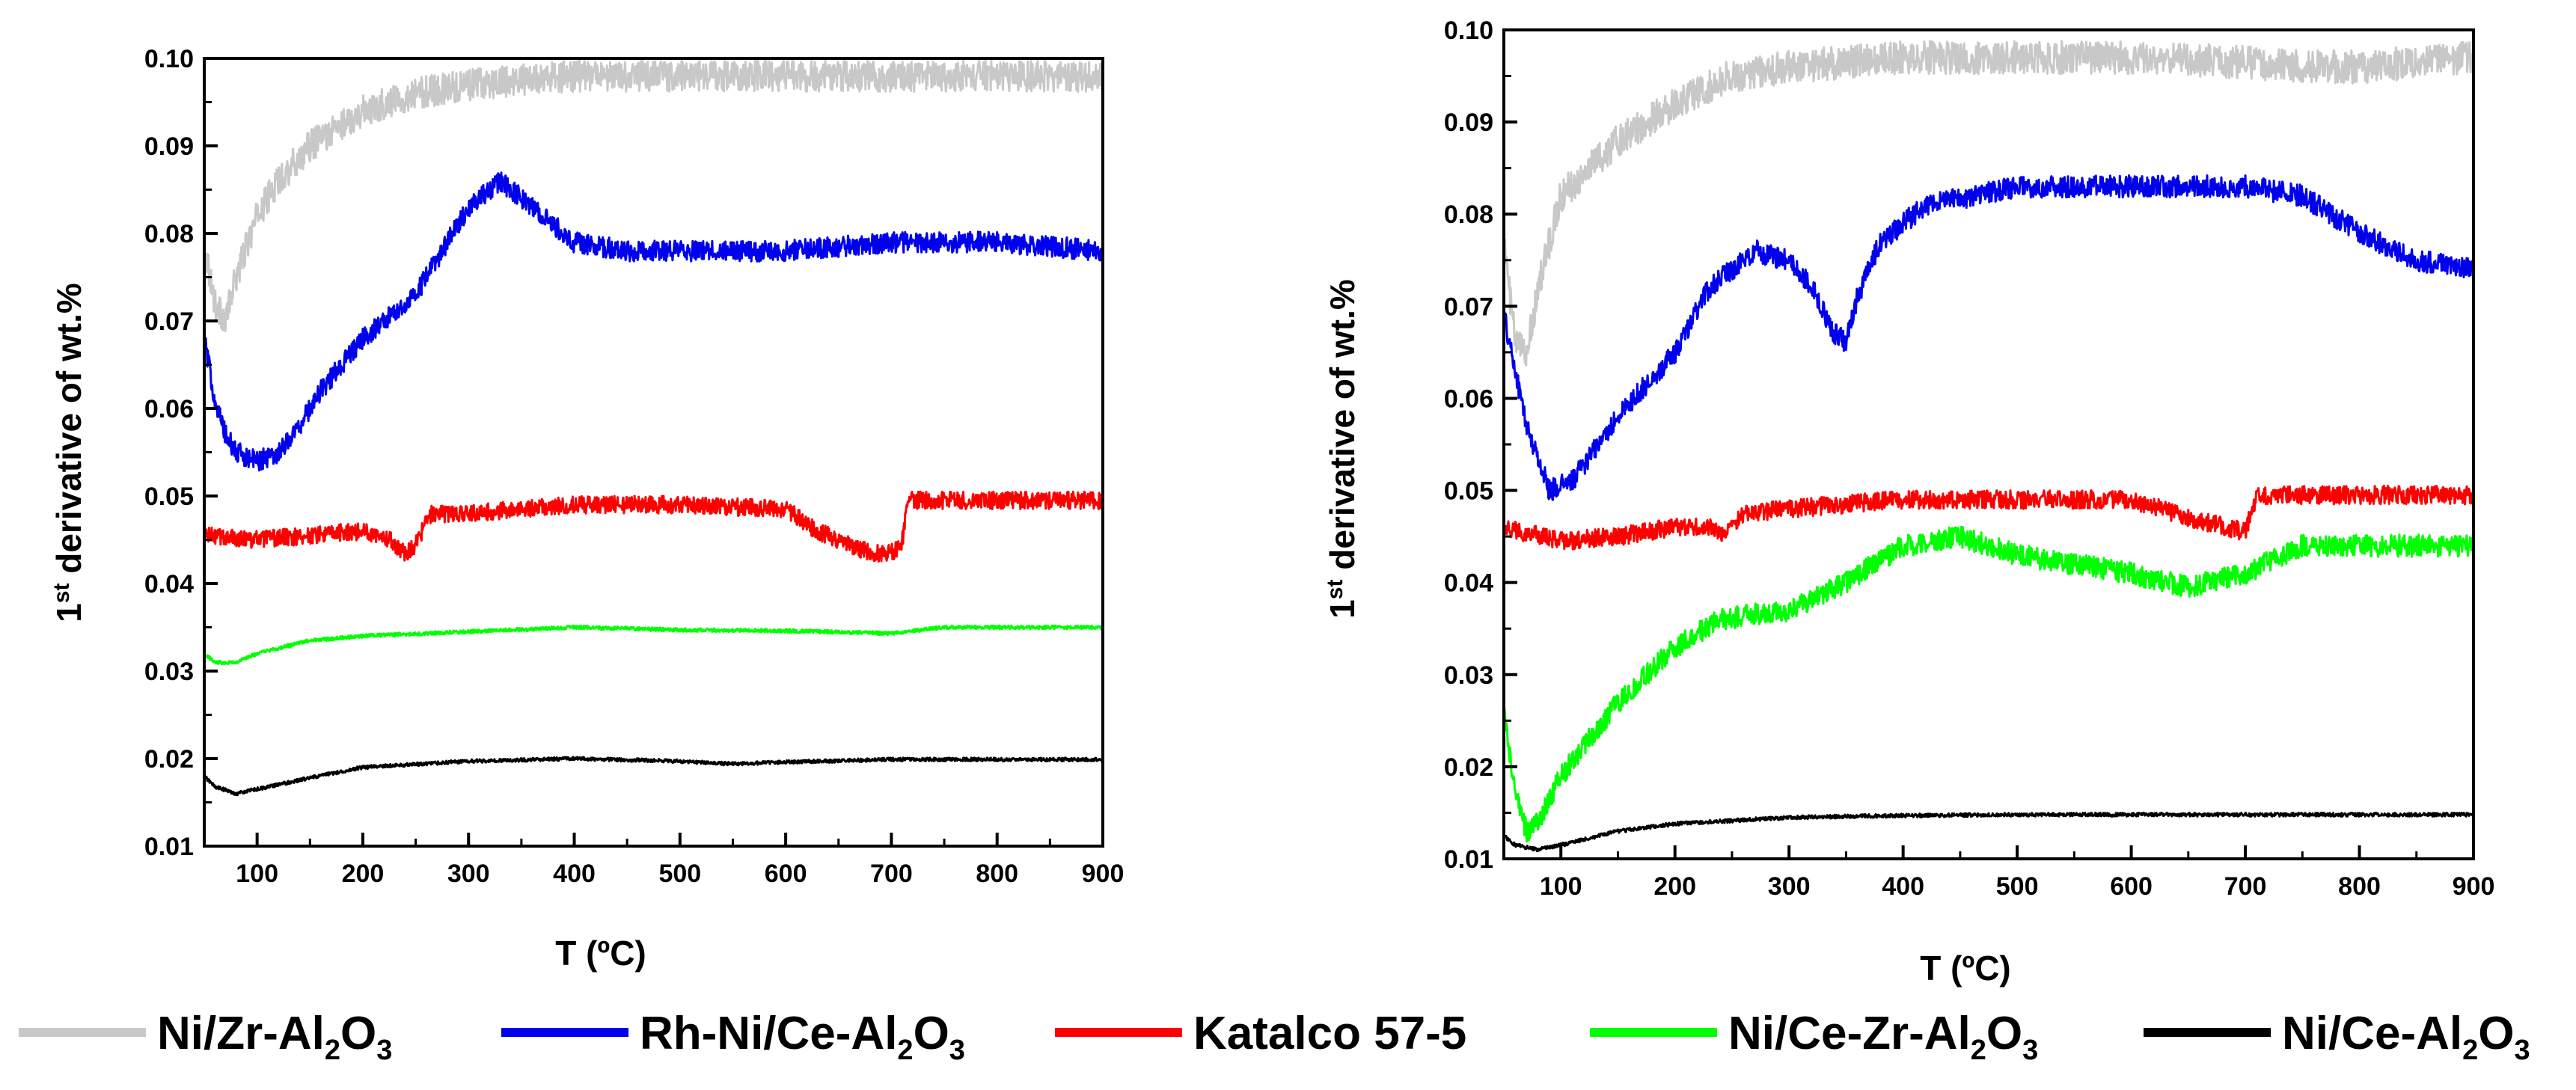 The image size is (2576, 1090). I want to click on left-x-axis-title: T (ºC), so click(600, 954).